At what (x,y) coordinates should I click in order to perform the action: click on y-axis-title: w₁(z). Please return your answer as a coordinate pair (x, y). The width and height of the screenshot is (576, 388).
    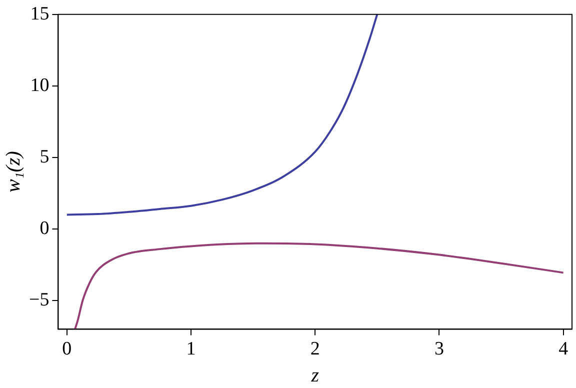
    Looking at the image, I should click on (13, 171).